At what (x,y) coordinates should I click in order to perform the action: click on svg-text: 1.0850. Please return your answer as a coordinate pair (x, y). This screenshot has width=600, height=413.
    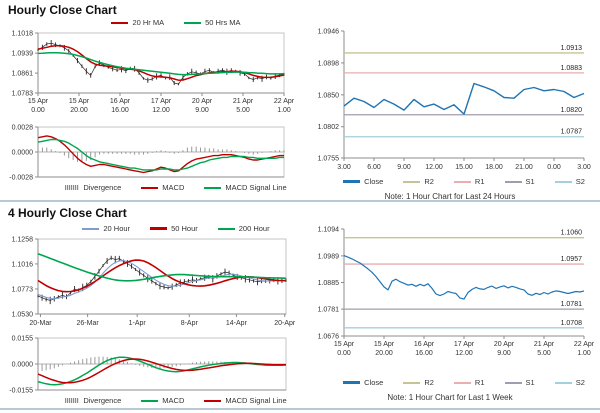
    Looking at the image, I should click on (329, 95).